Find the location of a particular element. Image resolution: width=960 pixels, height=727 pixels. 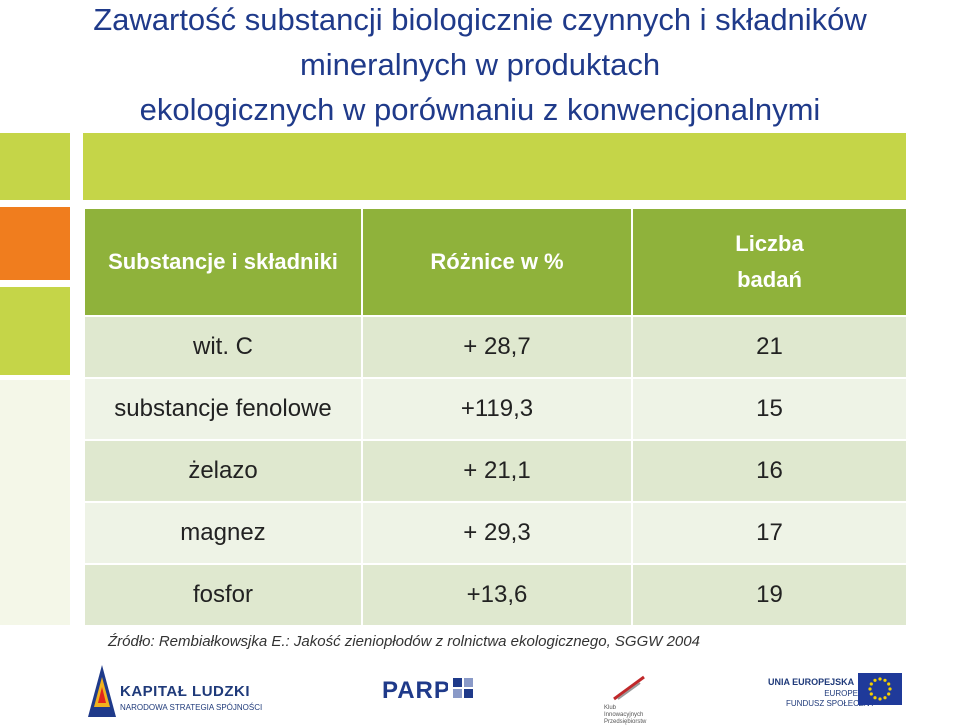

cell-substance: żelazo is located at coordinates (223, 471).